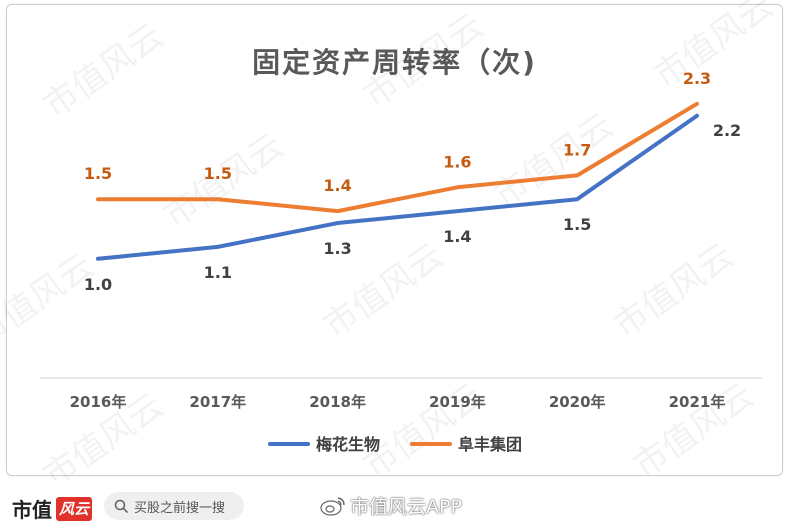  I want to click on weibo-icon, so click(332, 506).